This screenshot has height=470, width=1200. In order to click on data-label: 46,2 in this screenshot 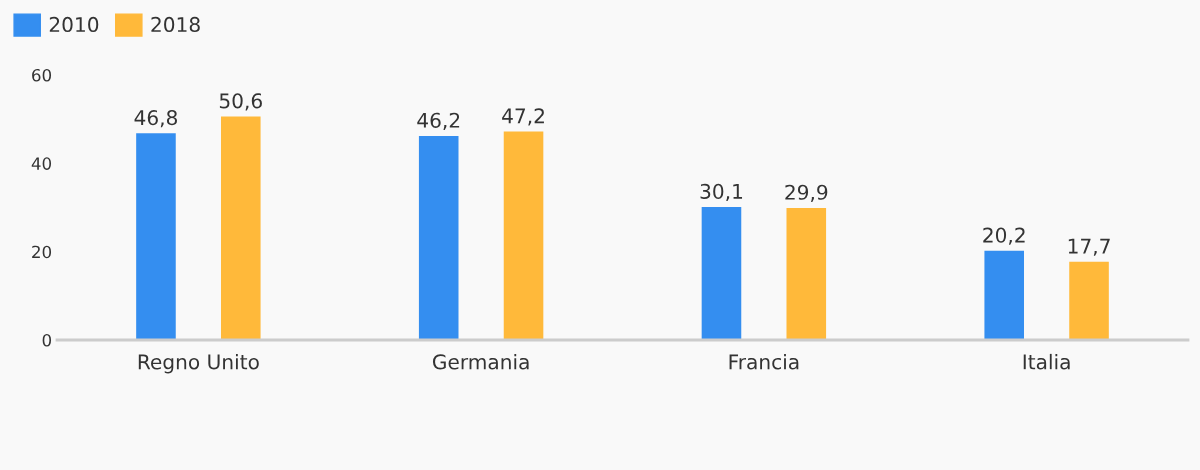, I will do `click(438, 121)`.